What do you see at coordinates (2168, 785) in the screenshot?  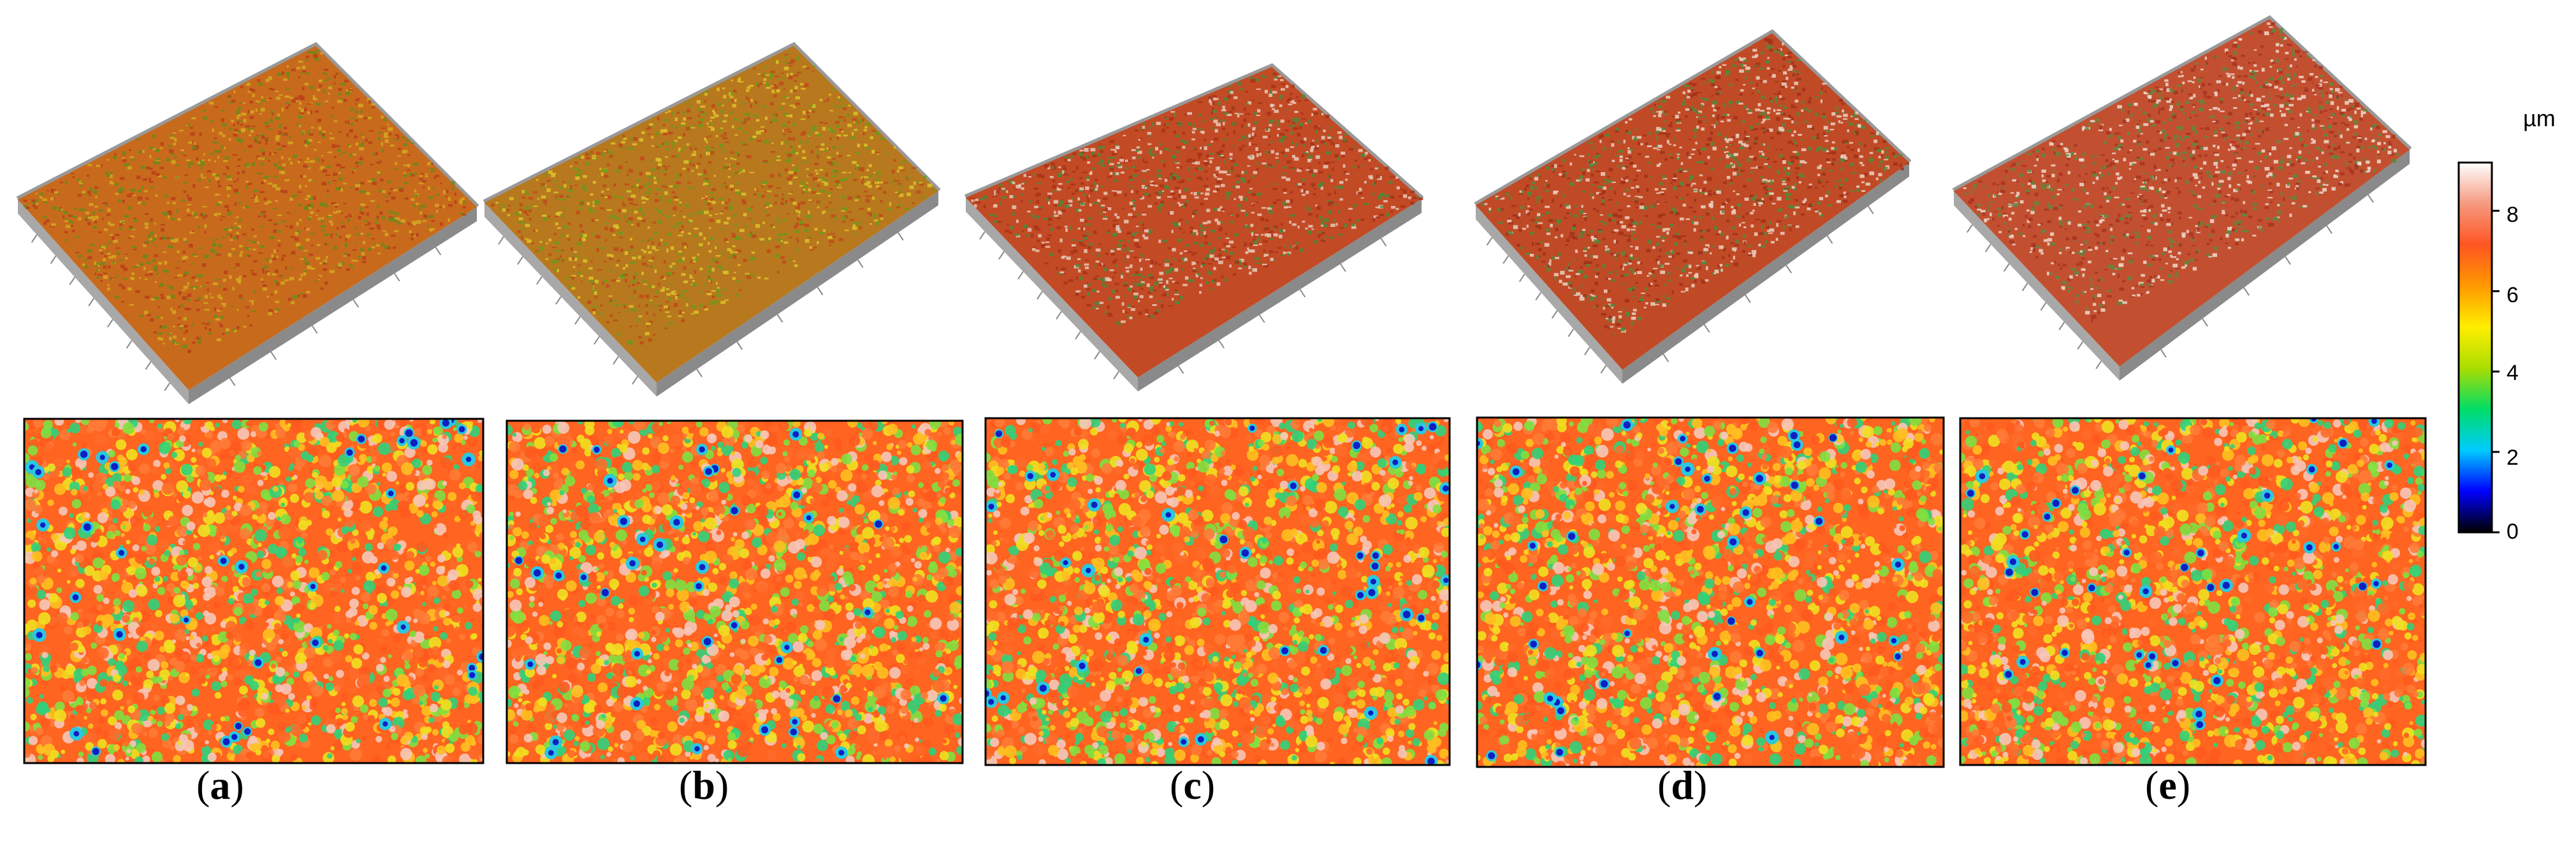 I see `panel-label-e: (e)` at bounding box center [2168, 785].